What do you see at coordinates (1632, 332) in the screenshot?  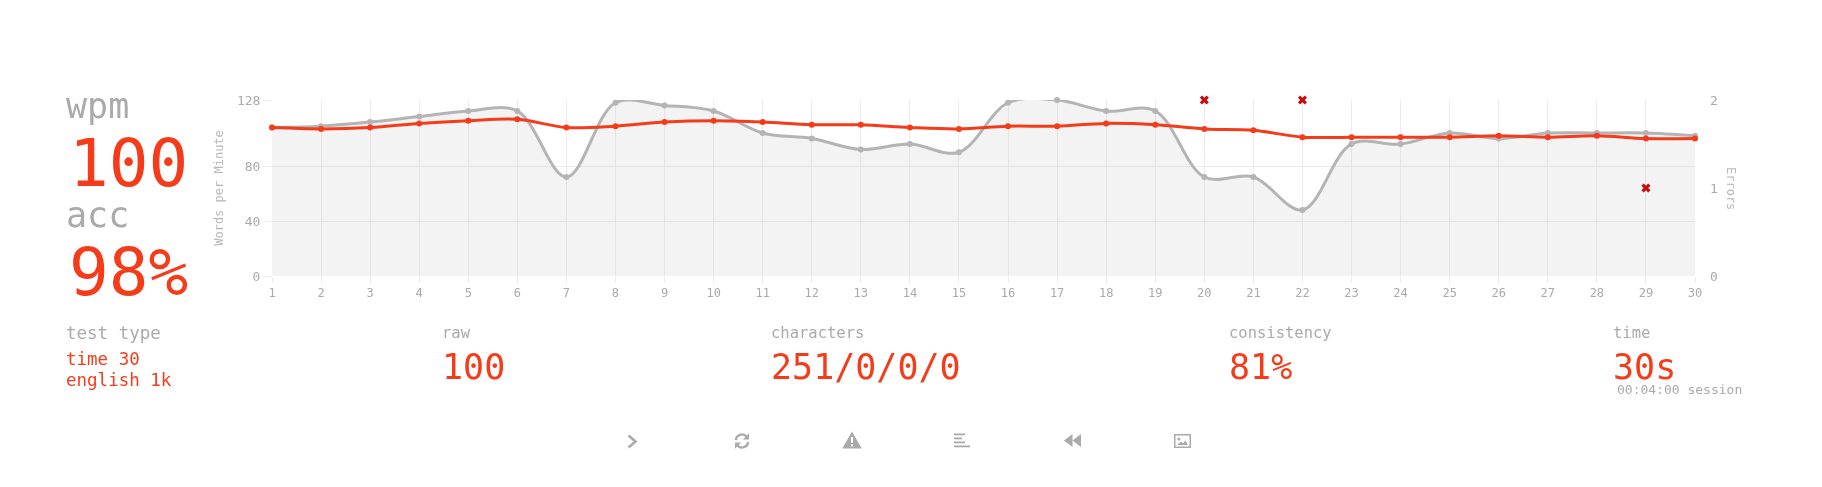 I see `text: time` at bounding box center [1632, 332].